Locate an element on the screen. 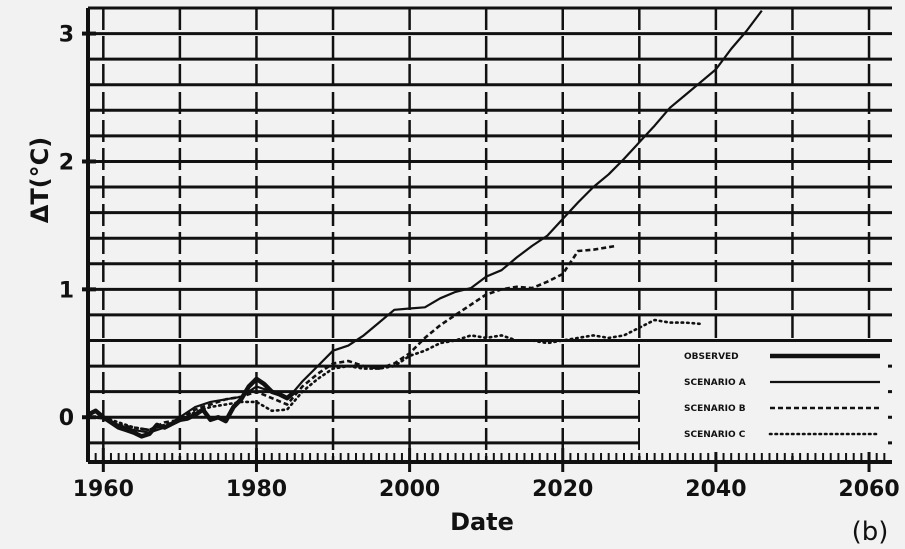 The image size is (905, 549). legend-label: SCENARIO B is located at coordinates (715, 409).